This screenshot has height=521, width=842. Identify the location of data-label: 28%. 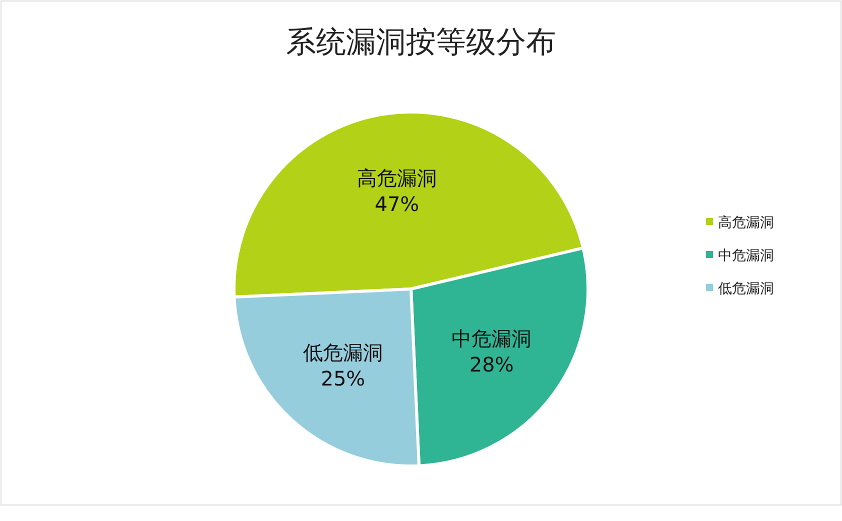
(491, 364).